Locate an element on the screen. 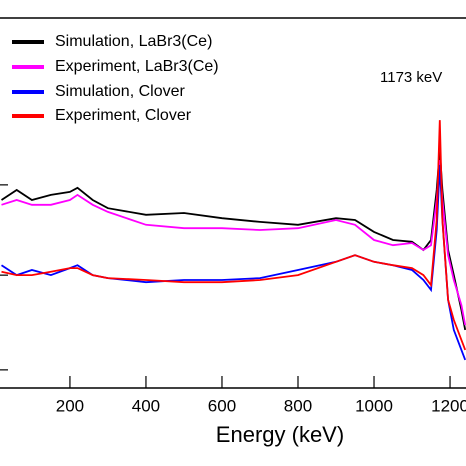  legend-label: Experiment, Clover is located at coordinates (123, 115).